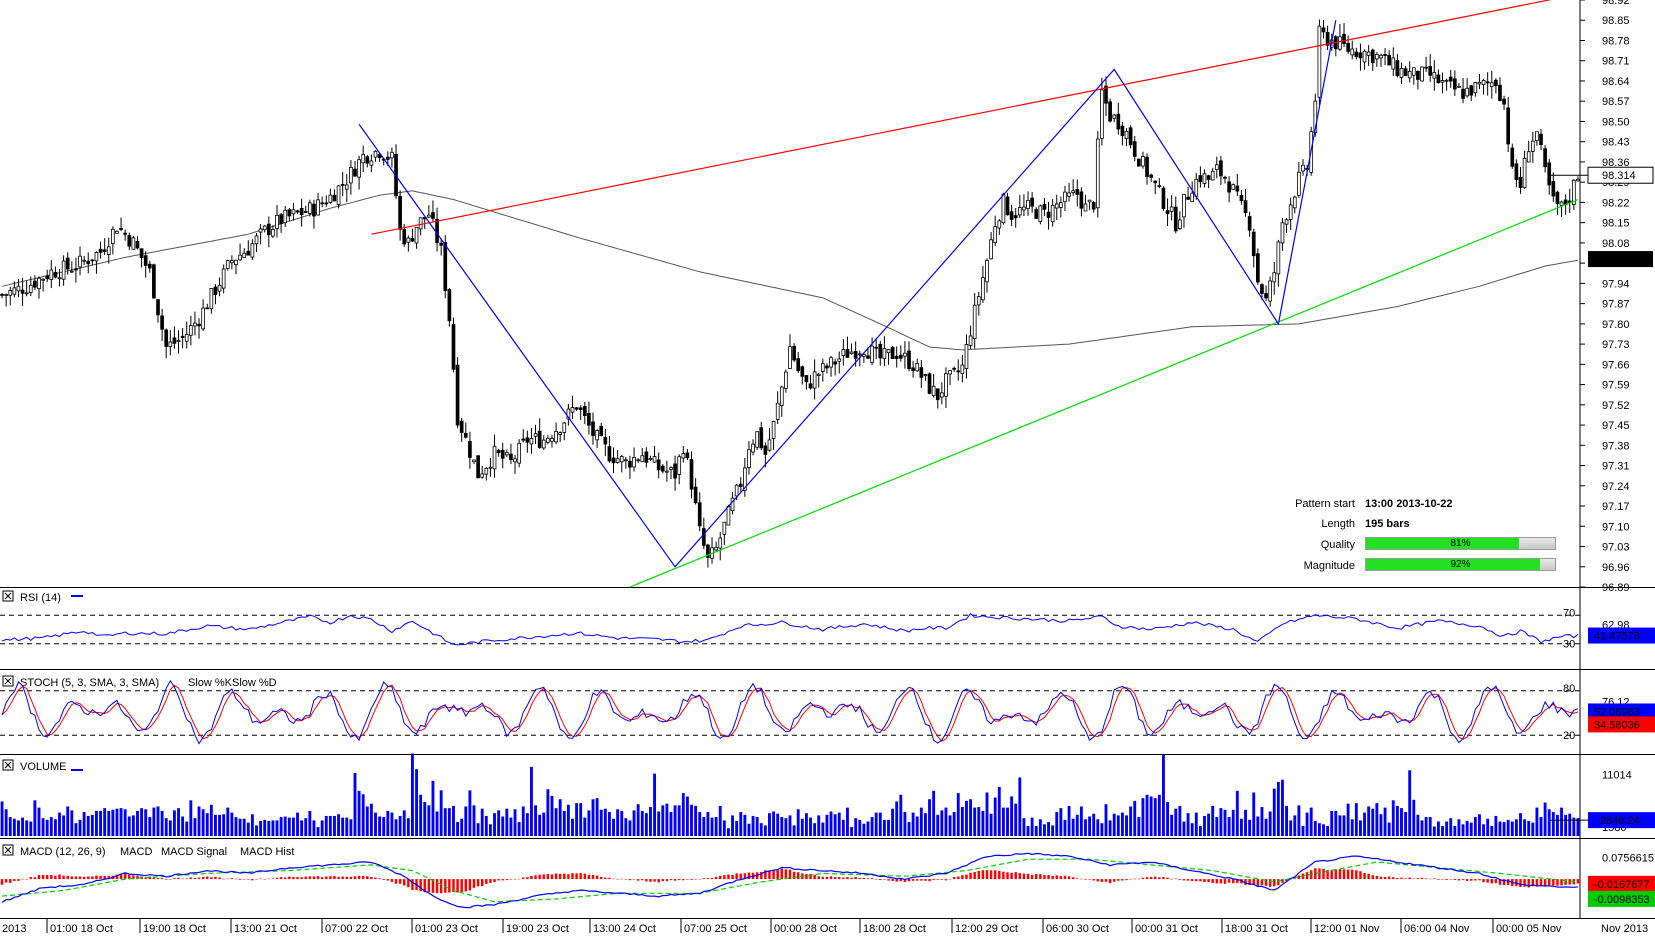 This screenshot has height=942, width=1655. What do you see at coordinates (1621, 883) in the screenshot?
I see `macd-value-box` at bounding box center [1621, 883].